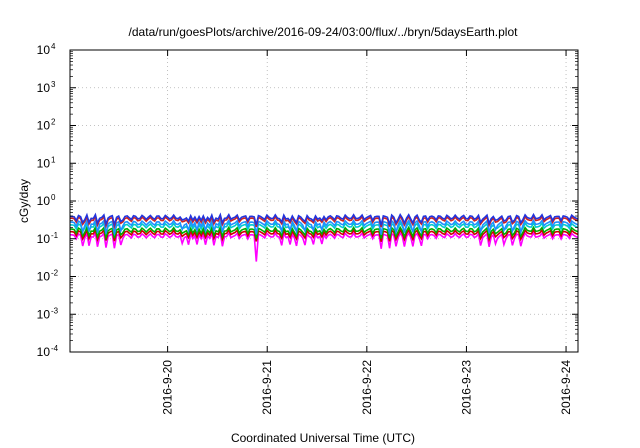 This screenshot has width=640, height=448. I want to click on y-tick-exponent: 3, so click(53, 84).